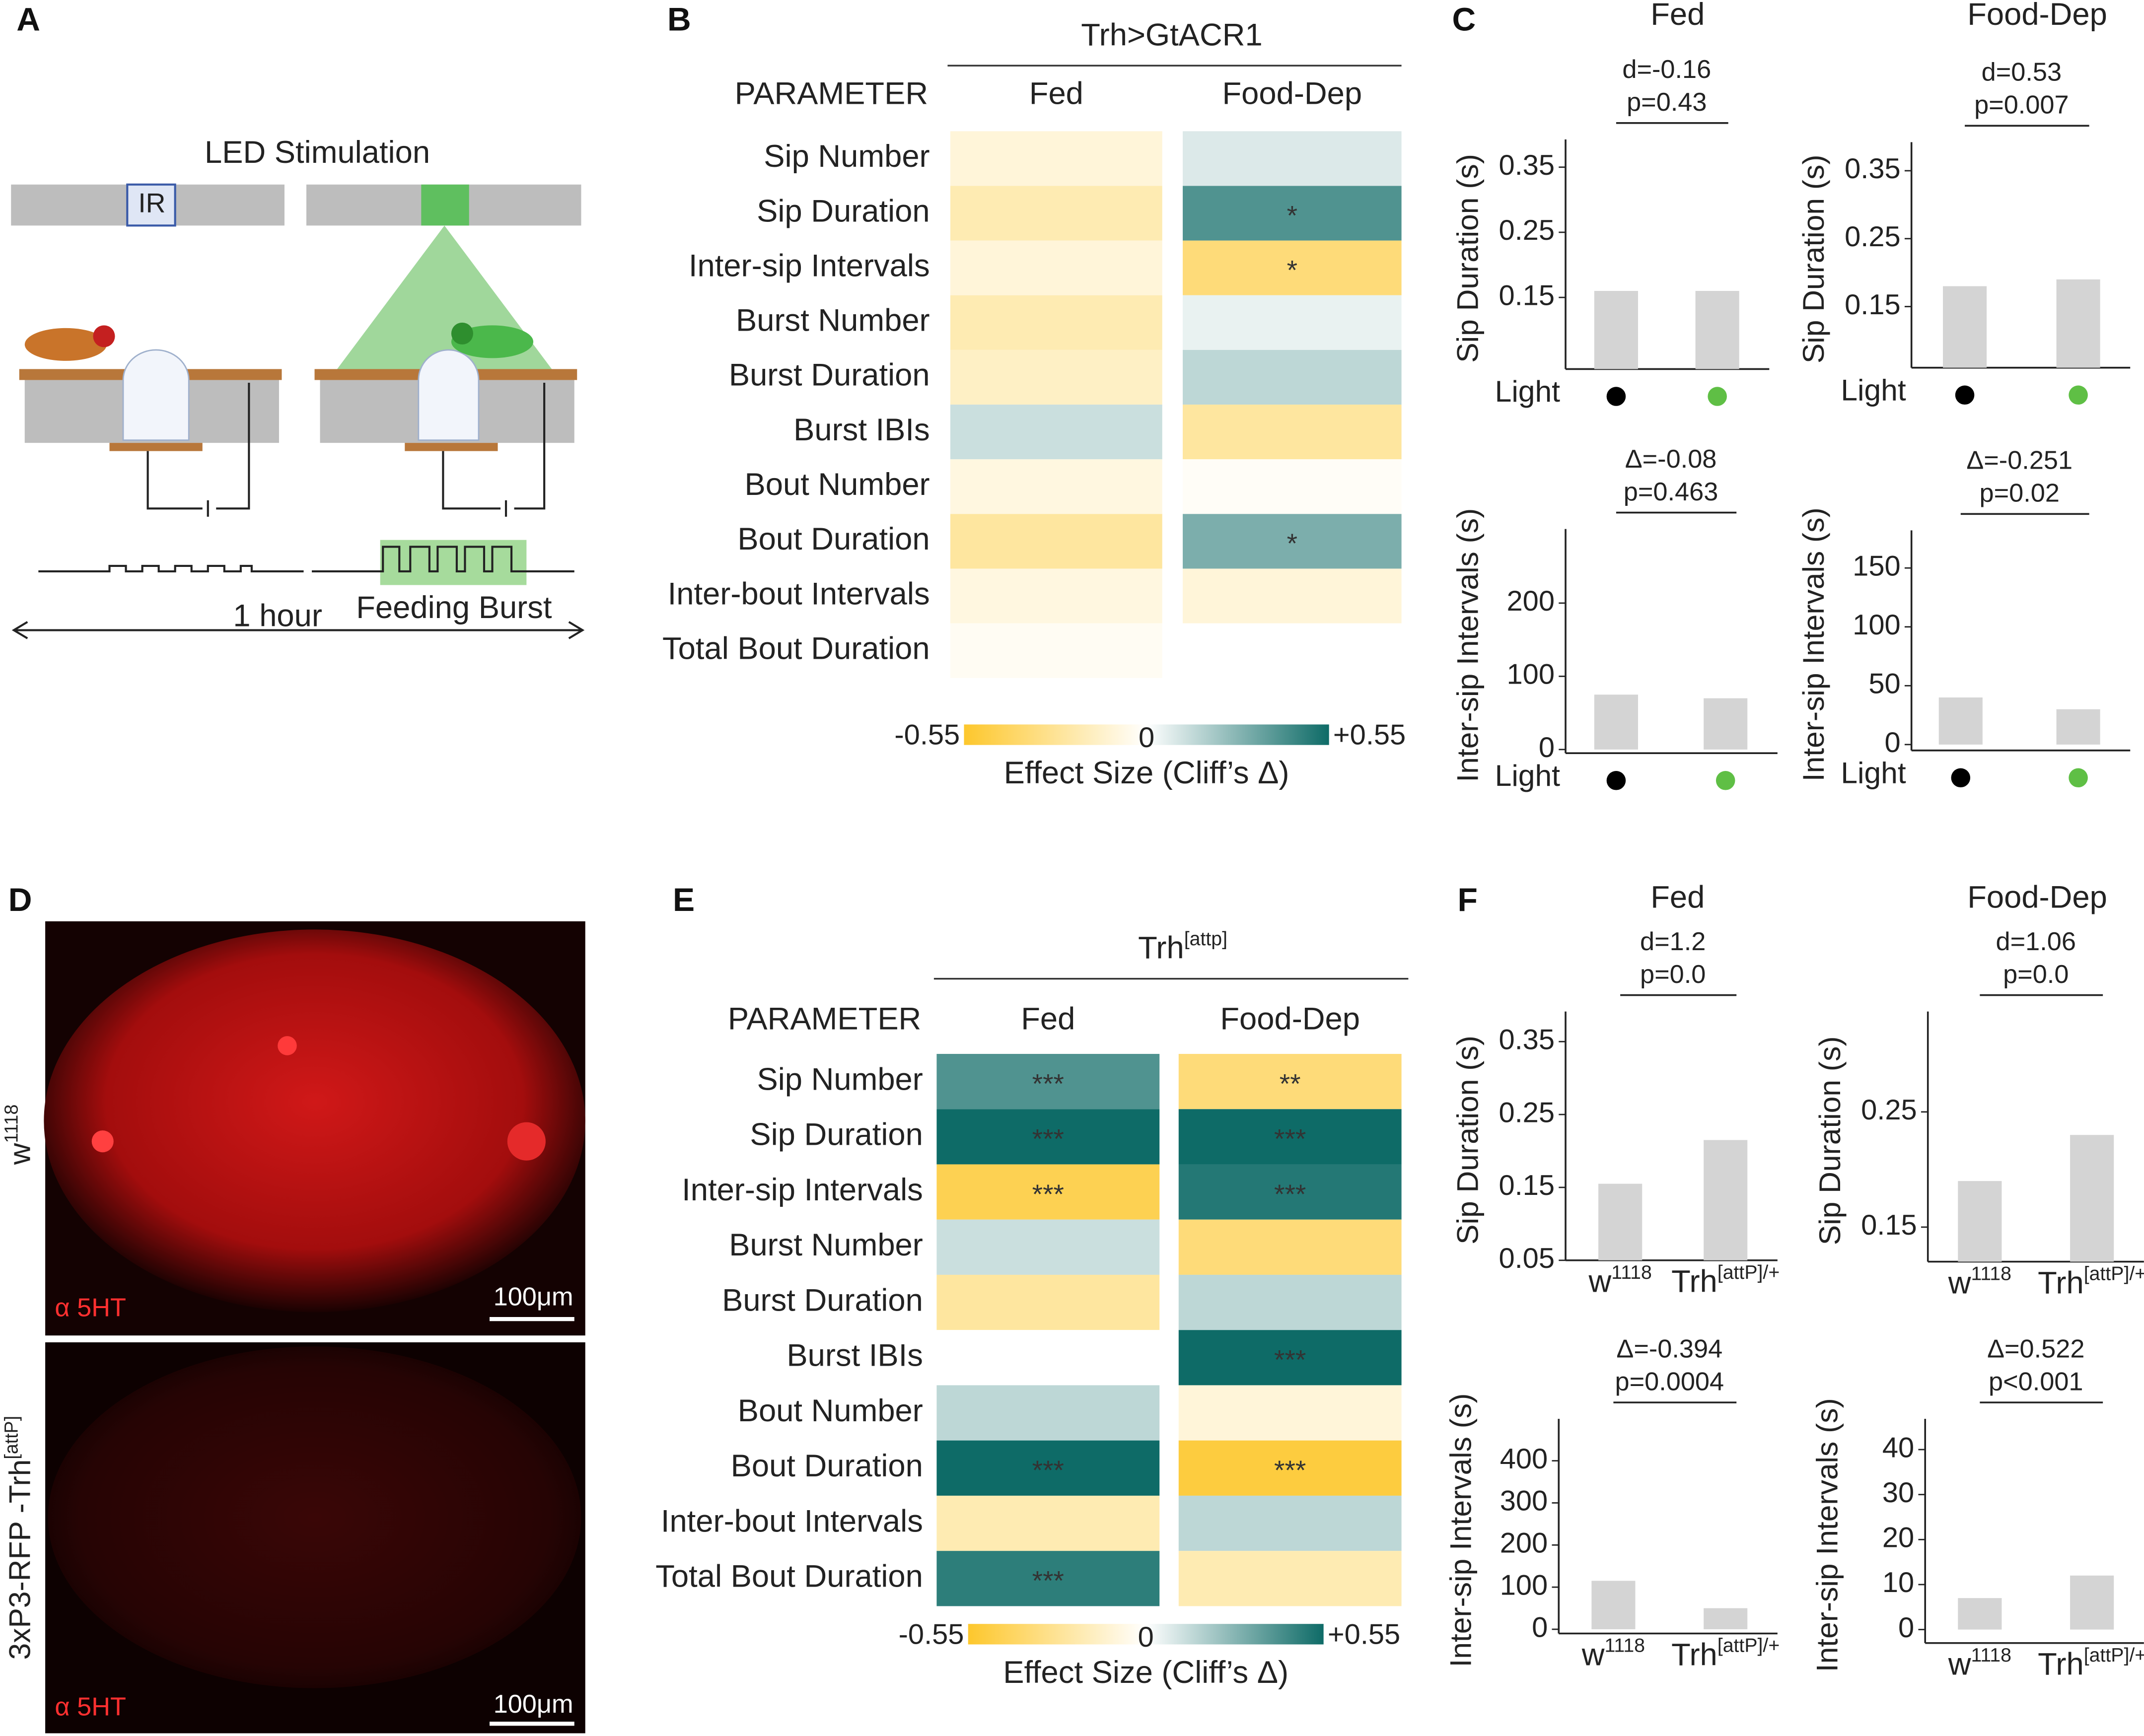  Describe the element at coordinates (679, 19) in the screenshot. I see `panel-letter: B` at that location.